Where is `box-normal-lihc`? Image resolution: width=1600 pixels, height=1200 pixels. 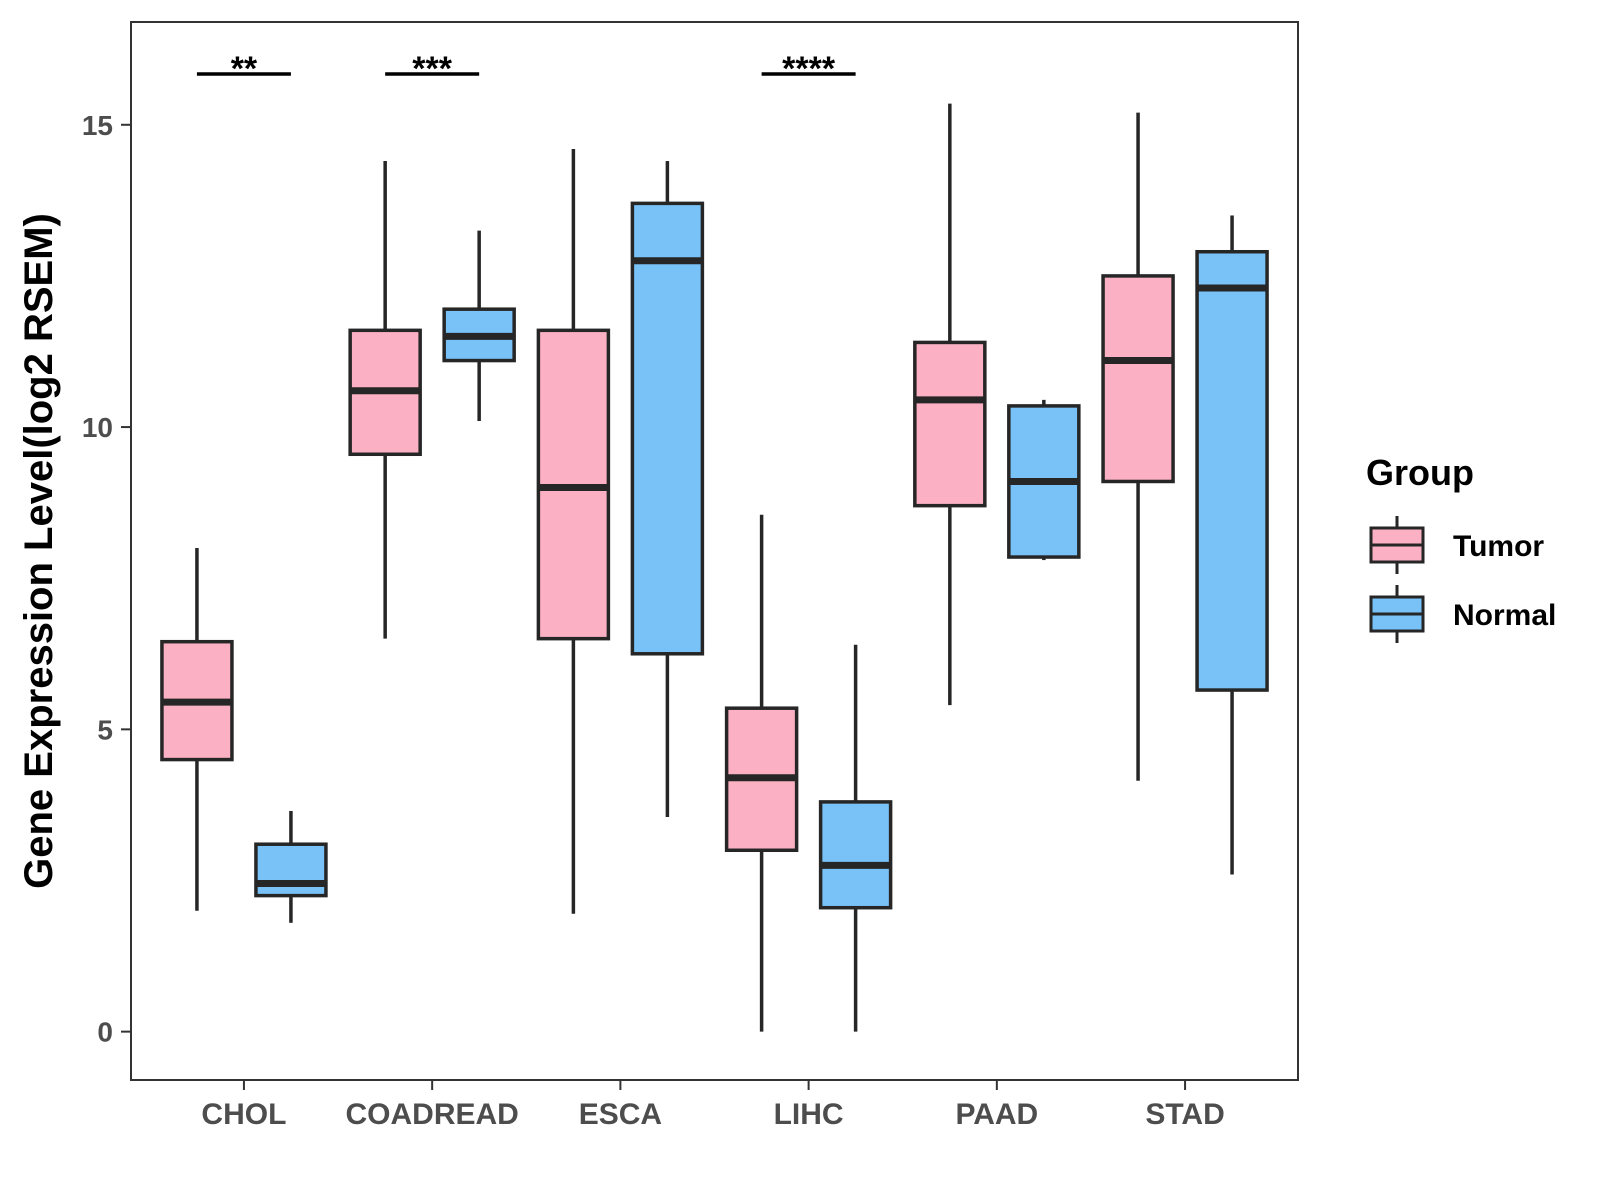
box-normal-lihc is located at coordinates (855, 838).